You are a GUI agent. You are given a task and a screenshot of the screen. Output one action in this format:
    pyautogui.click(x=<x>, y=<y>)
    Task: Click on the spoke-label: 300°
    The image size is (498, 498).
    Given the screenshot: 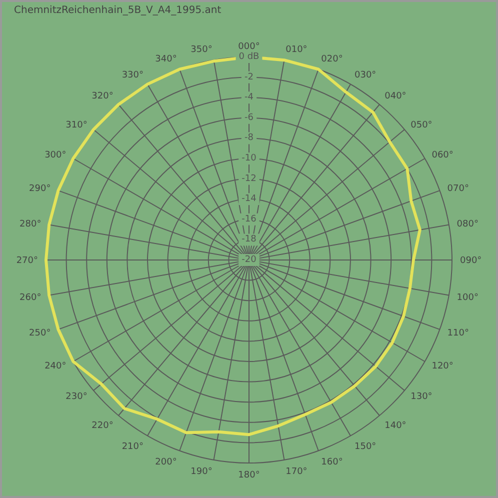 What is the action you would take?
    pyautogui.click(x=55, y=155)
    